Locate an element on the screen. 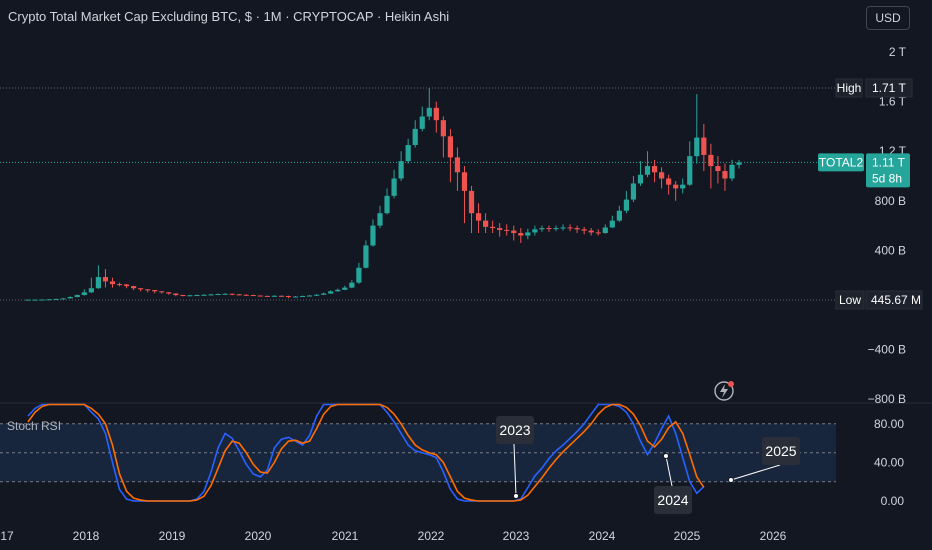 The width and height of the screenshot is (932, 550). low-label-box is located at coordinates (850, 300).